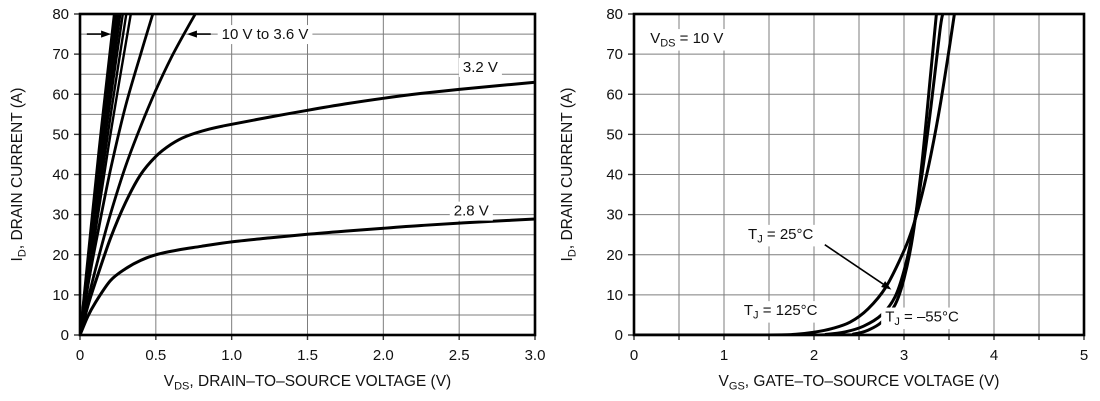 The width and height of the screenshot is (1100, 401). I want to click on x-tick-label: 1, so click(724, 355).